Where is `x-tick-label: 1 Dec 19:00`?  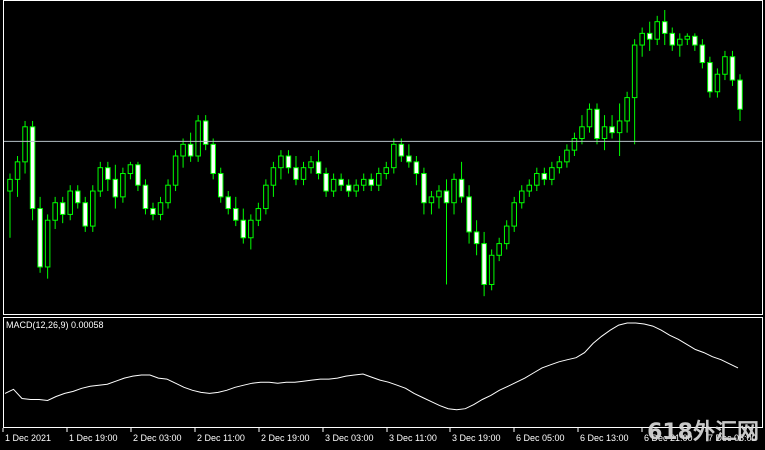
x-tick-label: 1 Dec 19:00 is located at coordinates (93, 438).